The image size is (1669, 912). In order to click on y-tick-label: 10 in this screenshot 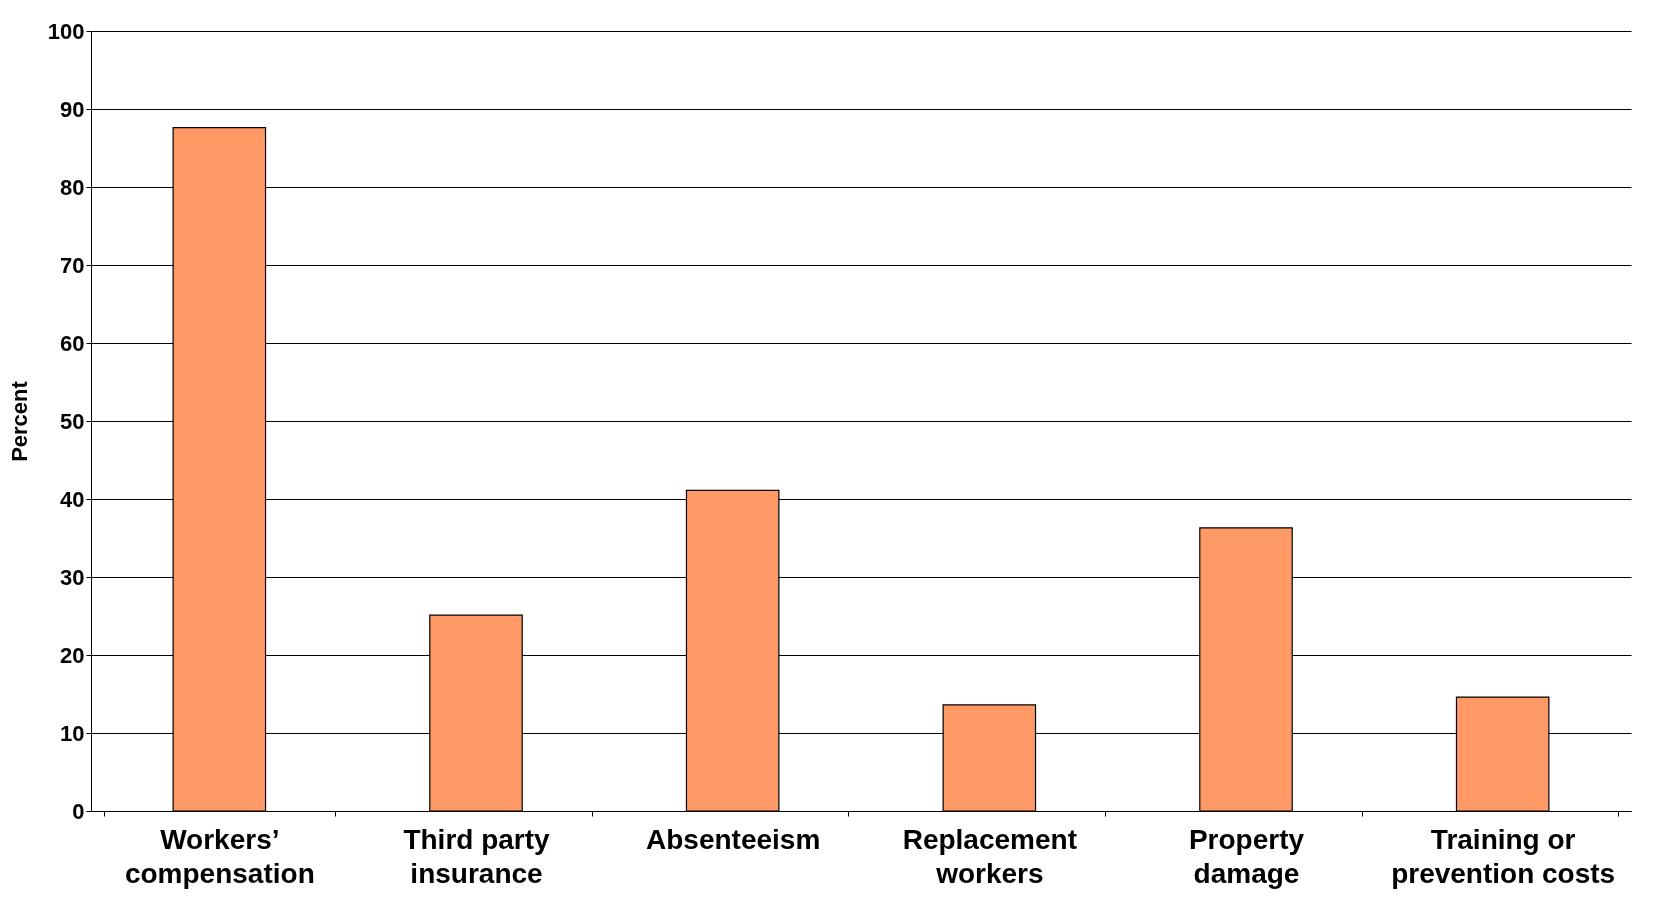, I will do `click(72, 733)`.